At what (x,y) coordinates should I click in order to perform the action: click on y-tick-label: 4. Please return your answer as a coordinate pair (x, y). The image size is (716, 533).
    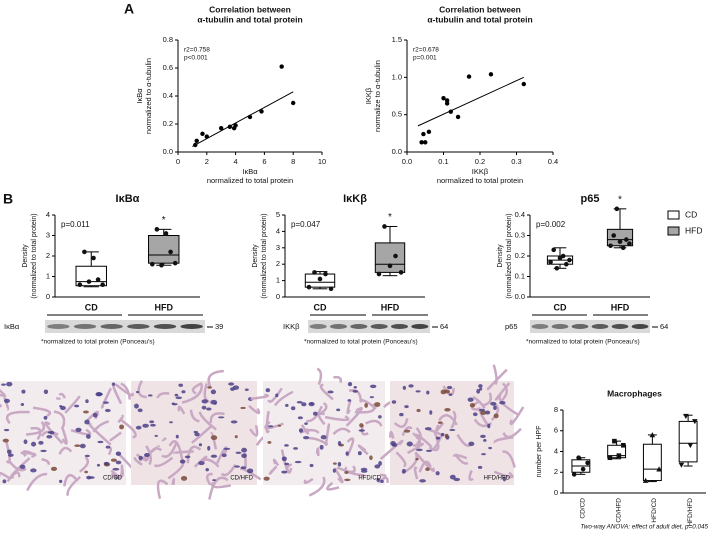
    Looking at the image, I should click on (278, 230).